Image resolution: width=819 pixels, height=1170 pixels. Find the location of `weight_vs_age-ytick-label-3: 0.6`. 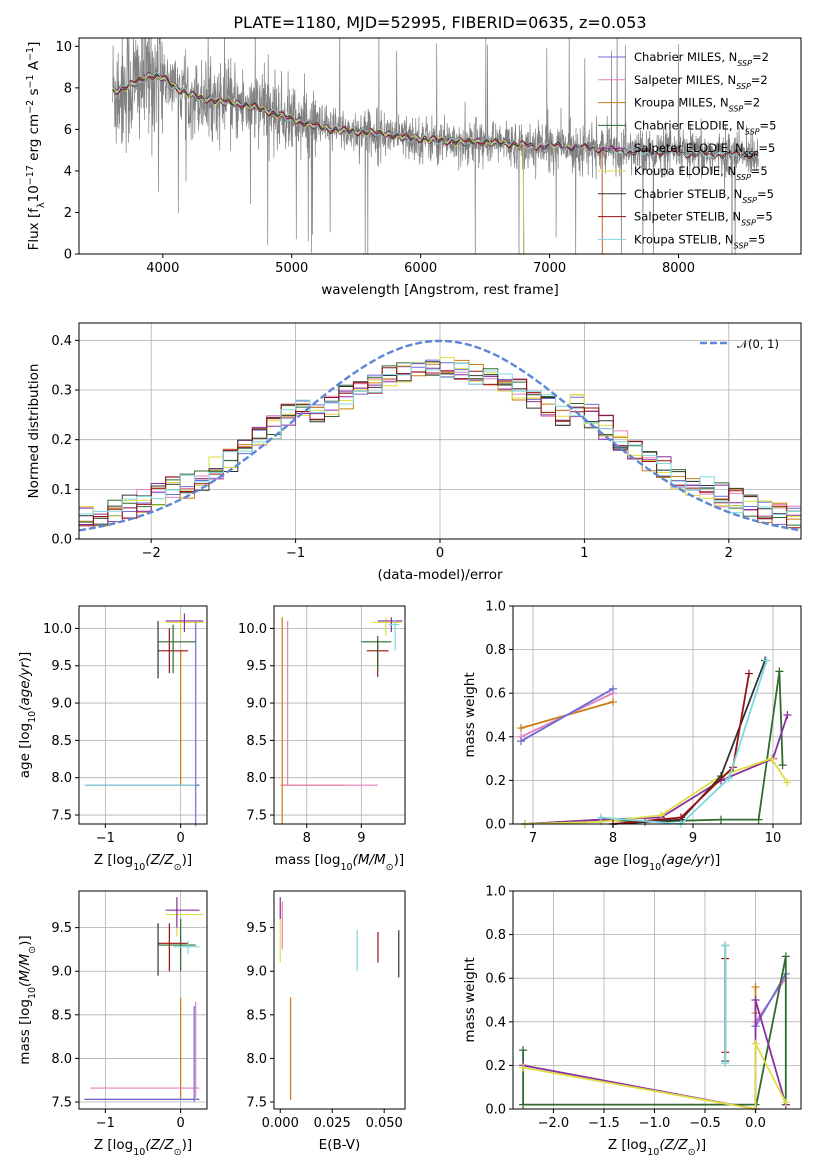

weight_vs_age-ytick-label-3: 0.6 is located at coordinates (495, 694).